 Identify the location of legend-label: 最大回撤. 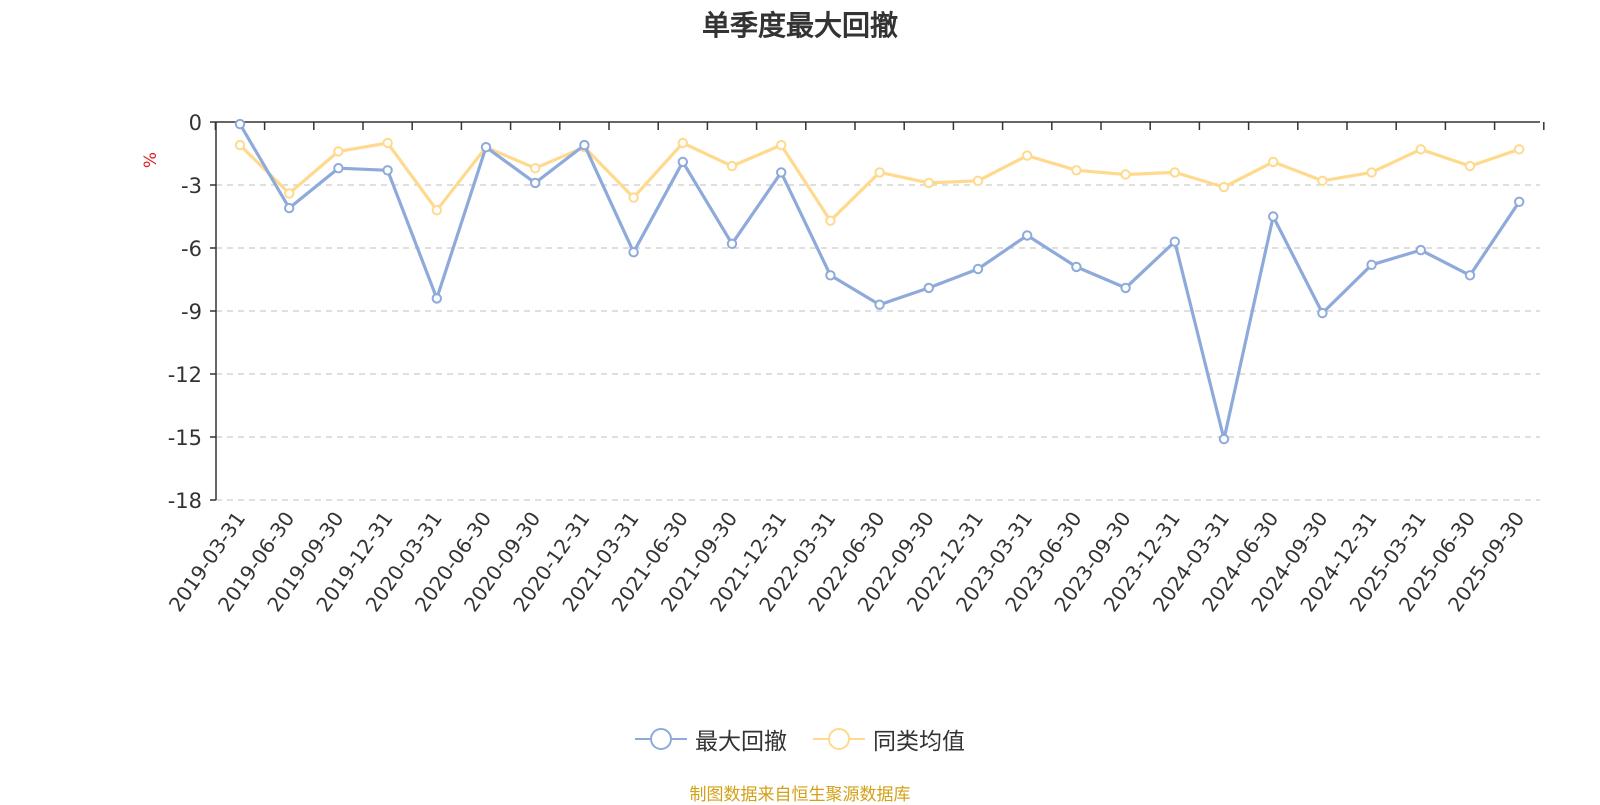
(741, 742).